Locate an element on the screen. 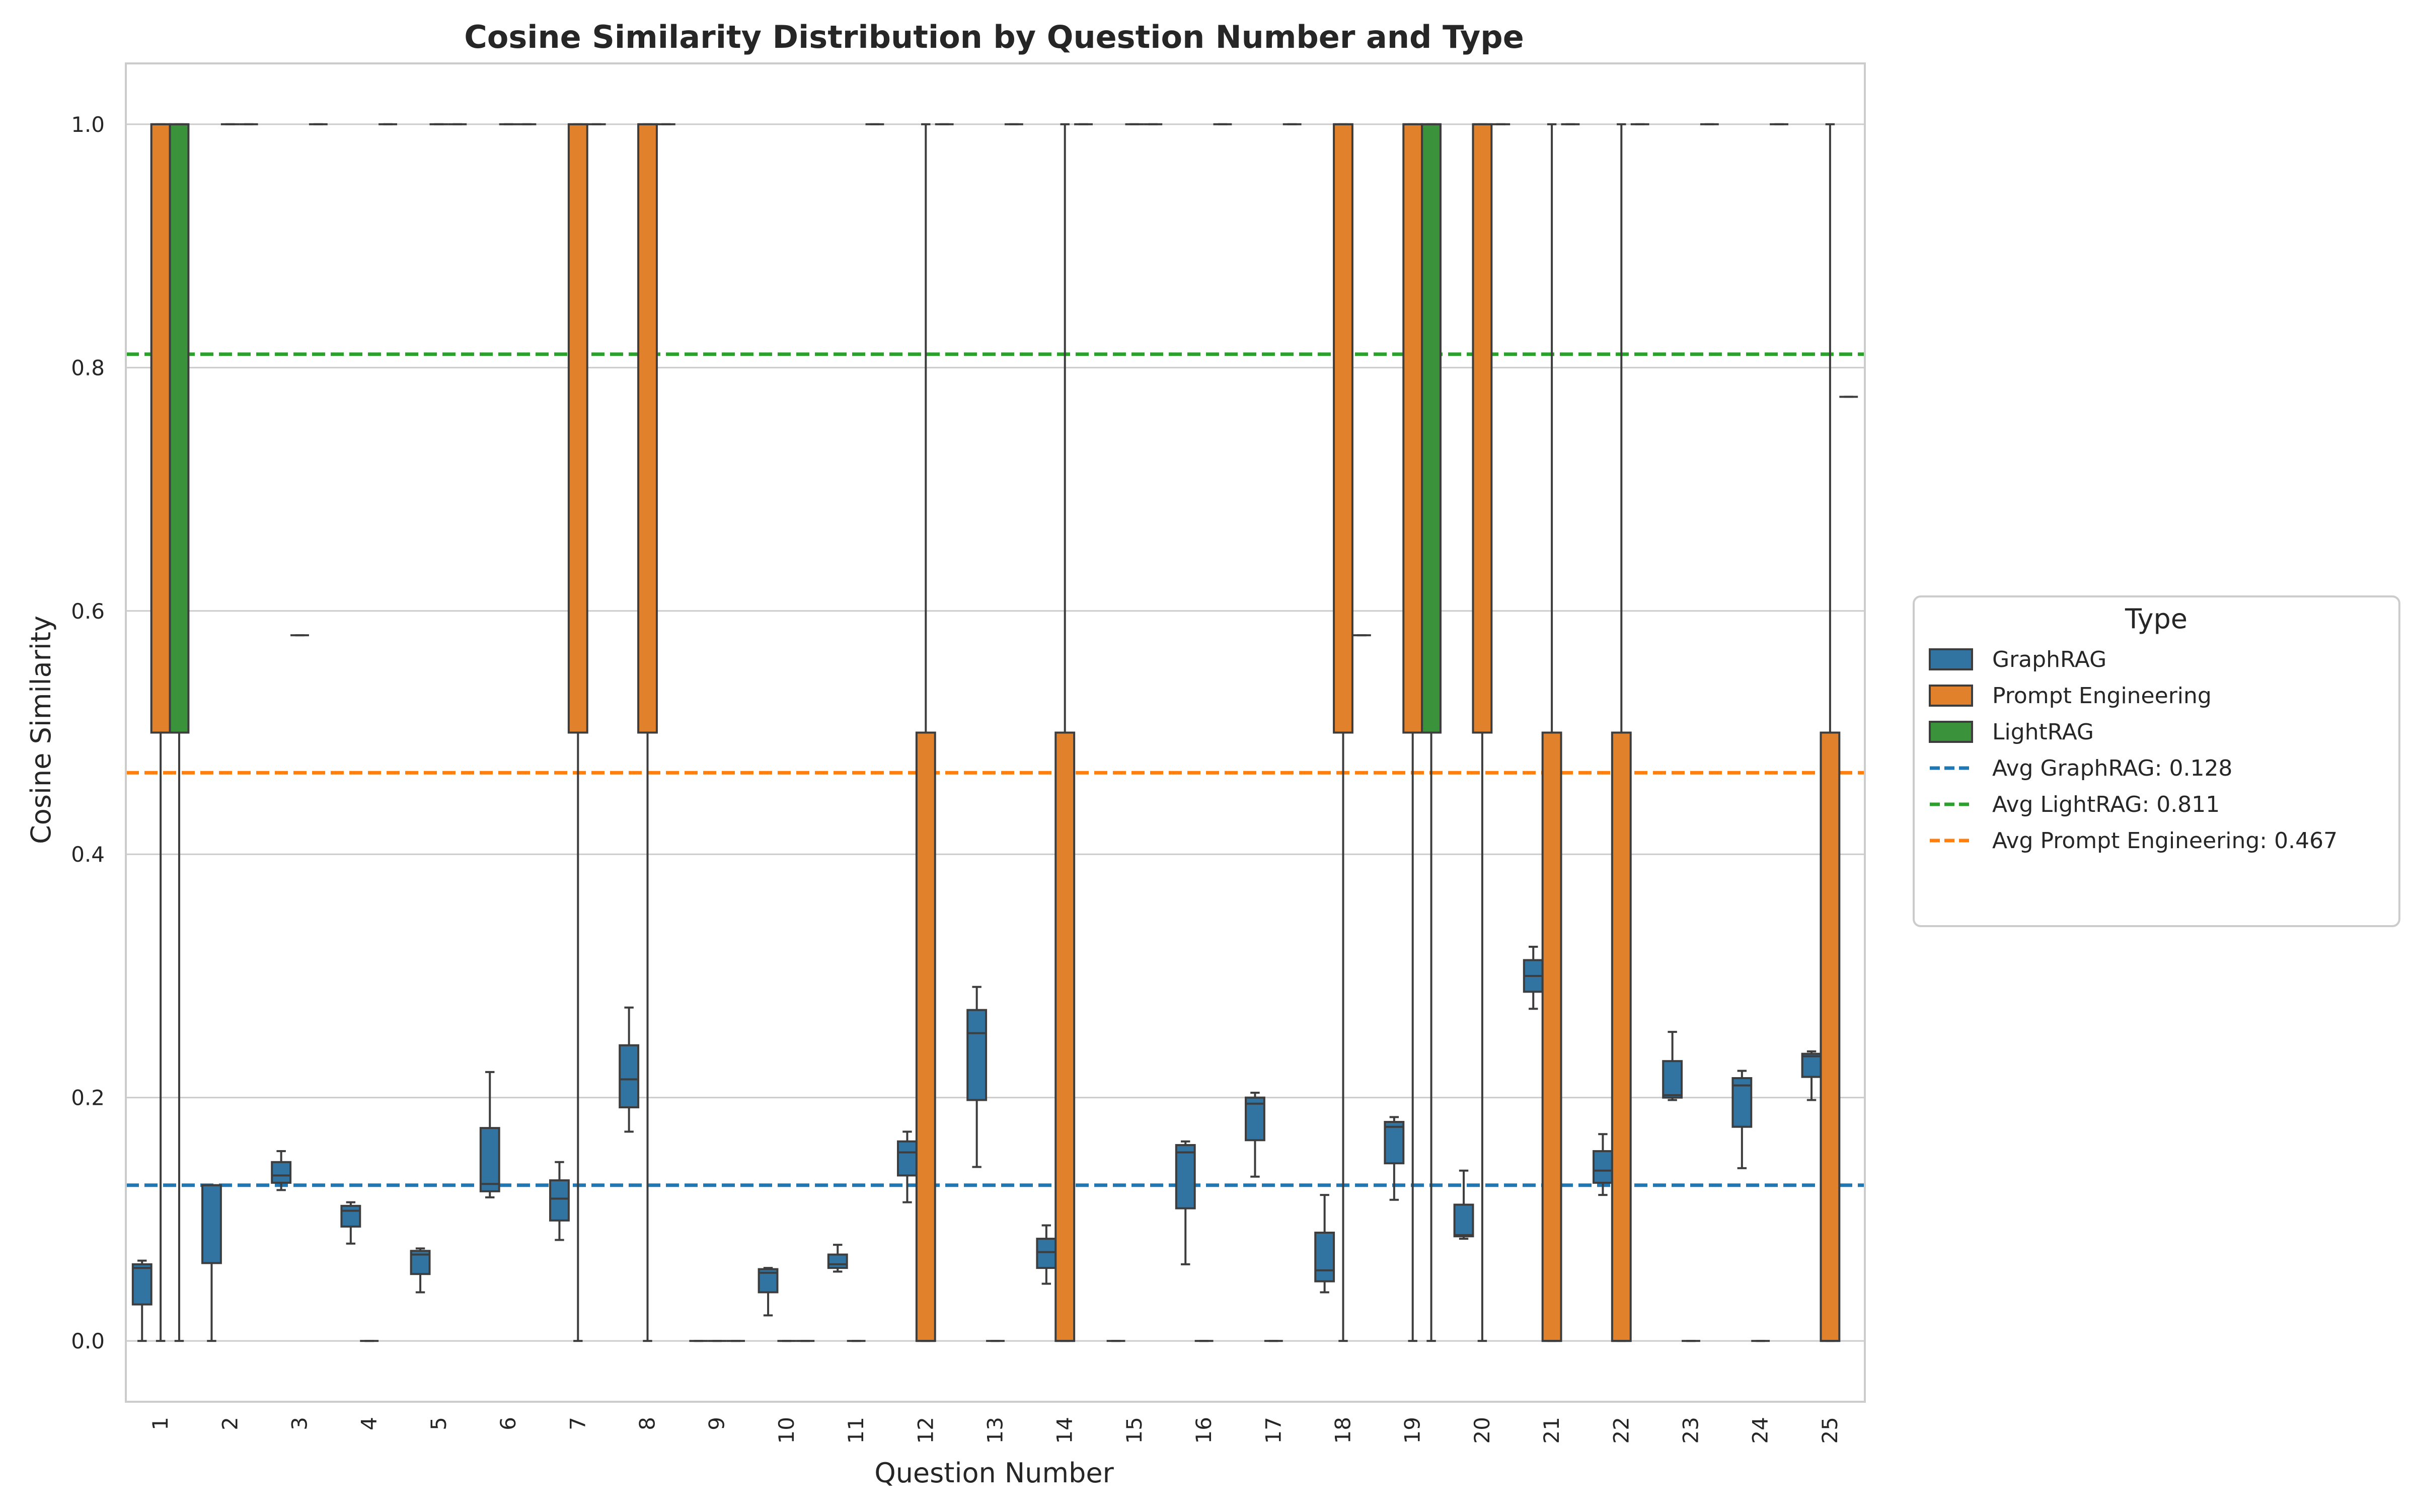 The image size is (2416, 1512). x-tick-label: 22 is located at coordinates (1621, 1430).